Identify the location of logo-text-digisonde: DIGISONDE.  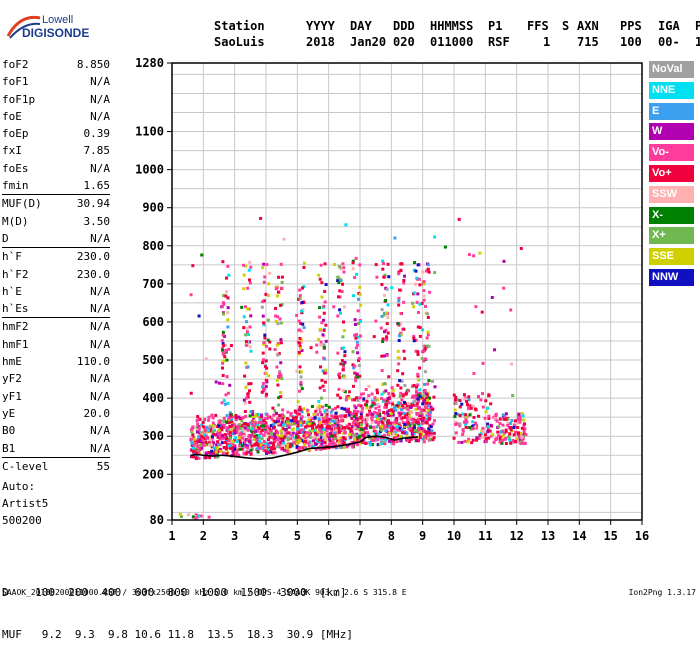
(56, 33).